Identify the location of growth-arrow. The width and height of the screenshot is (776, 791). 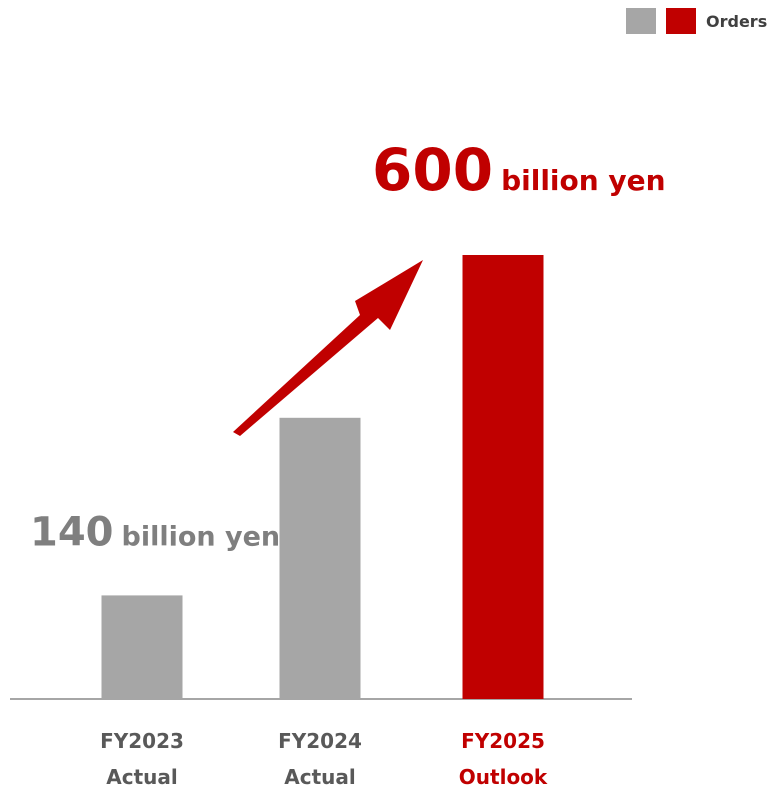
(328, 348).